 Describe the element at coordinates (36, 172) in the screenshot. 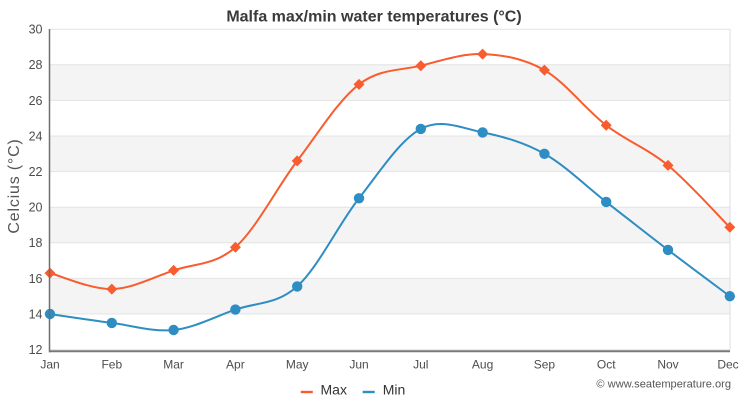

I see `svg-text: 22` at that location.